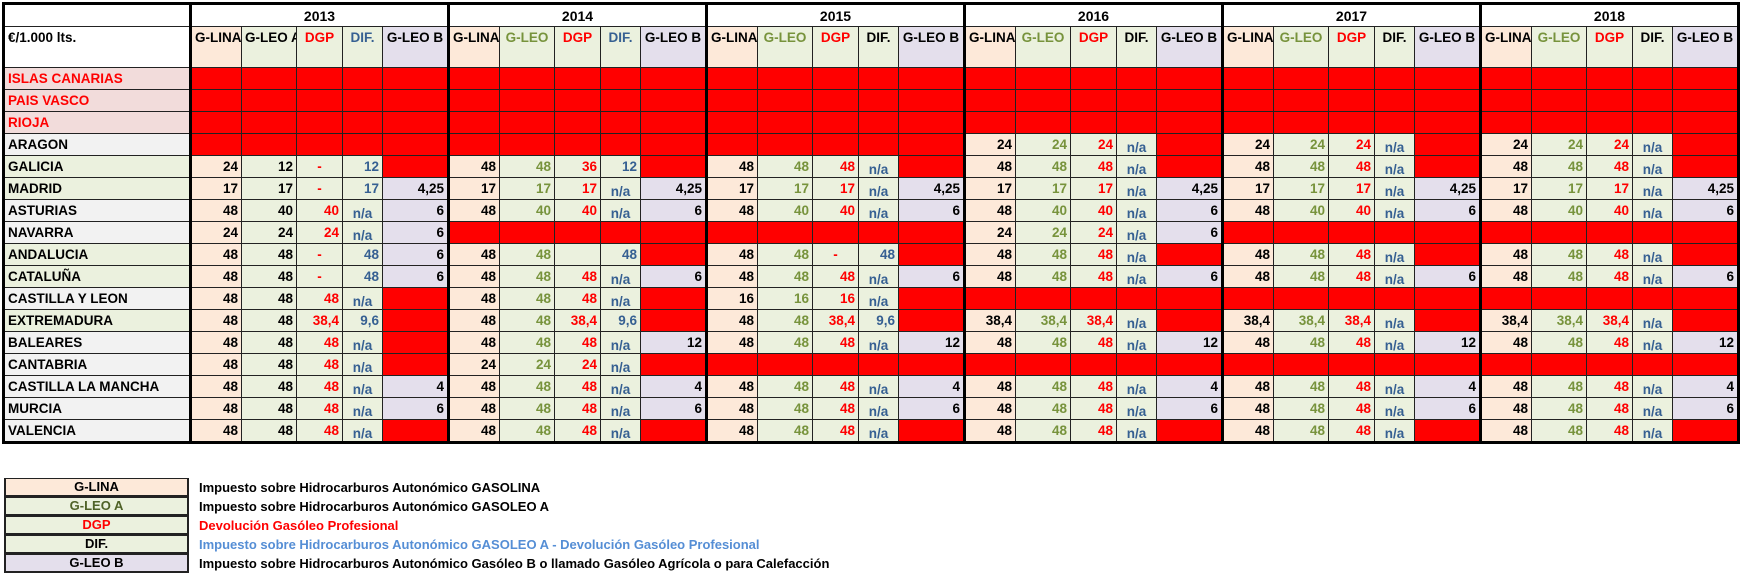 The width and height of the screenshot is (1740, 578). Describe the element at coordinates (1093, 15) in the screenshot. I see `year-header: 2016` at that location.